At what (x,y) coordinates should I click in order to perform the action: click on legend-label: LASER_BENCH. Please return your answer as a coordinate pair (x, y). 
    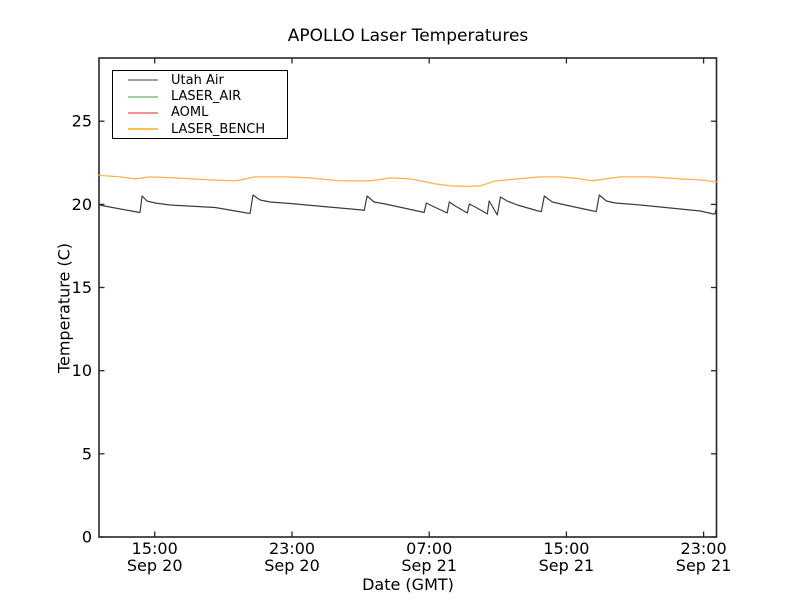
    Looking at the image, I should click on (218, 129).